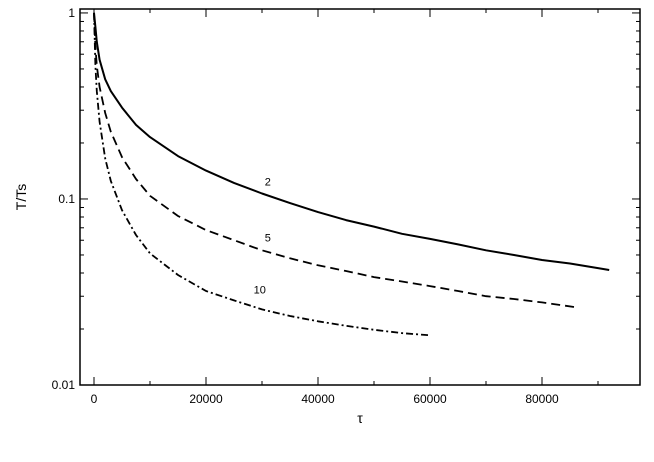  Describe the element at coordinates (268, 239) in the screenshot. I see `series-label-5: 5` at that location.